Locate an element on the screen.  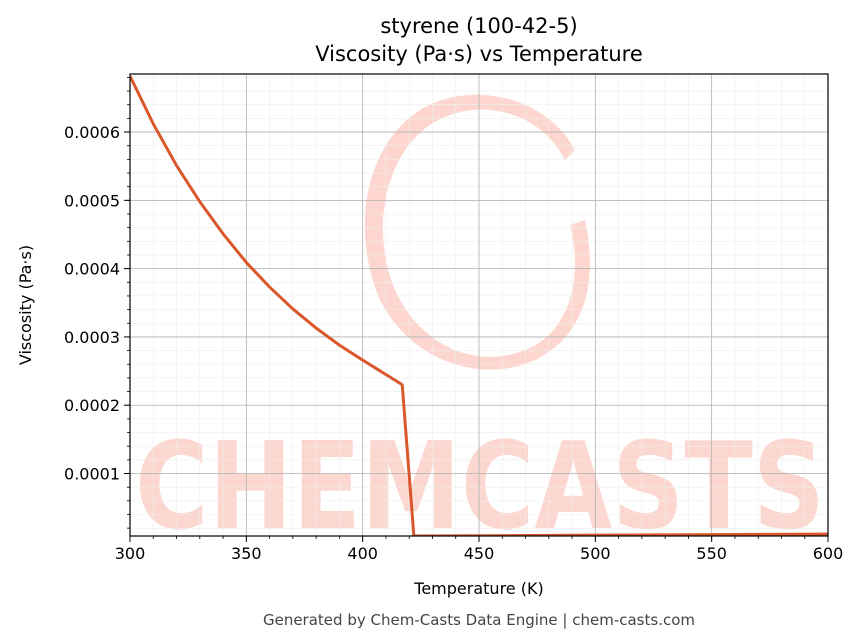
x-tick-label: 500 is located at coordinates (595, 553).